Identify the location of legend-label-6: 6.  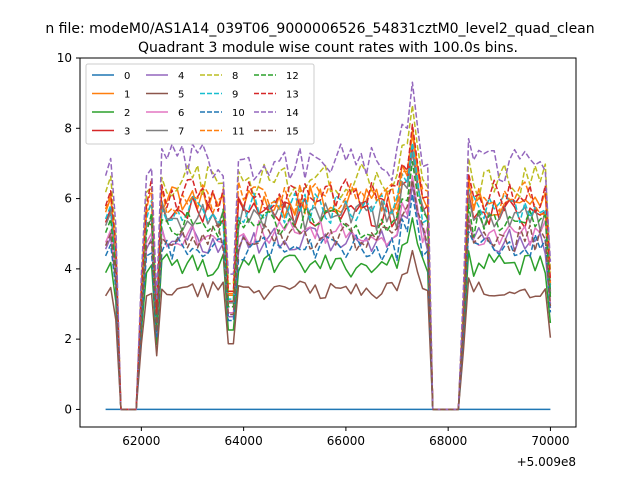
(181, 113).